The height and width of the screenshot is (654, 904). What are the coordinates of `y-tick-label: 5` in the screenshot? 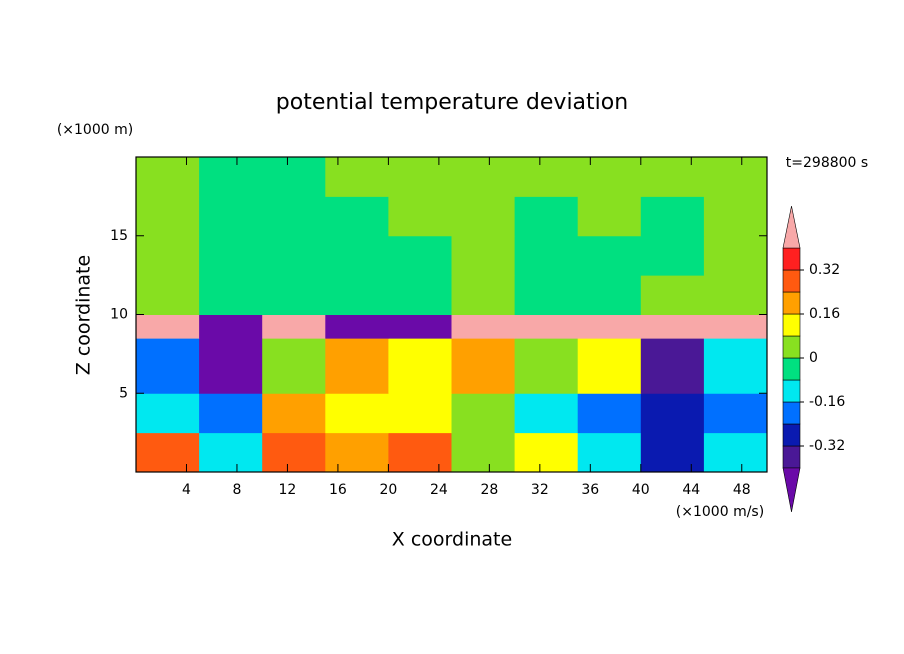 It's located at (123, 393).